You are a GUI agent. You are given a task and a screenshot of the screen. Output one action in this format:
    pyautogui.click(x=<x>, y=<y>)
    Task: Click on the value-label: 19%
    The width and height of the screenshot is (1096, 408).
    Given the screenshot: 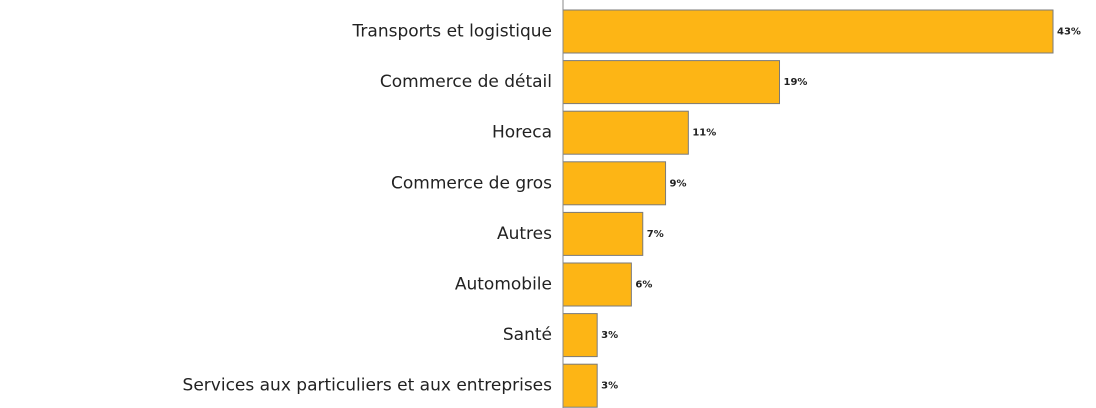 What is the action you would take?
    pyautogui.click(x=796, y=82)
    